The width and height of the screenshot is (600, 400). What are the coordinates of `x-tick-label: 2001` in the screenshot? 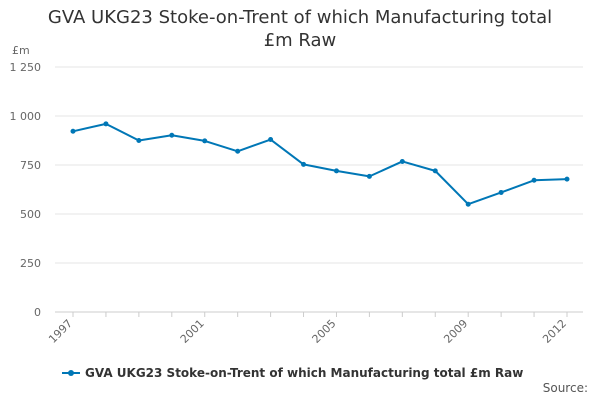 It's located at (192, 331).